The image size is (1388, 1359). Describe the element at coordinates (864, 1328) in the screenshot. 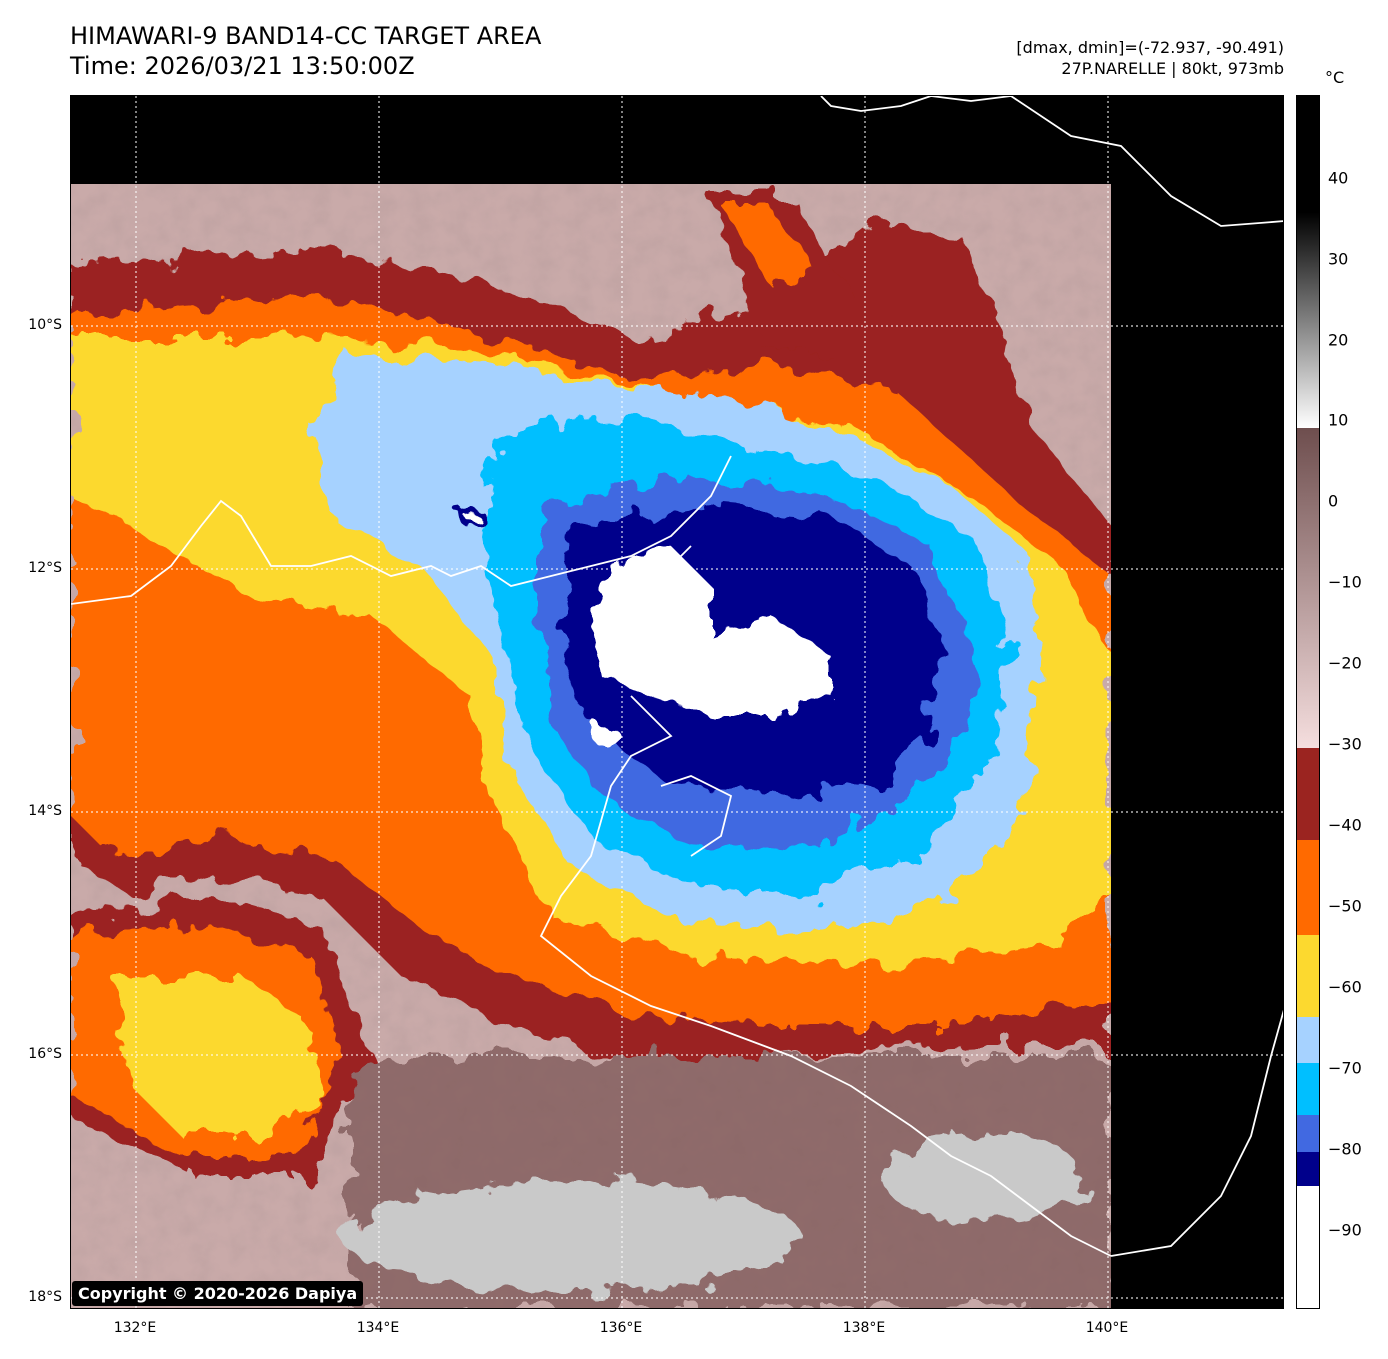

I see `x-tick-label: 138°E` at that location.